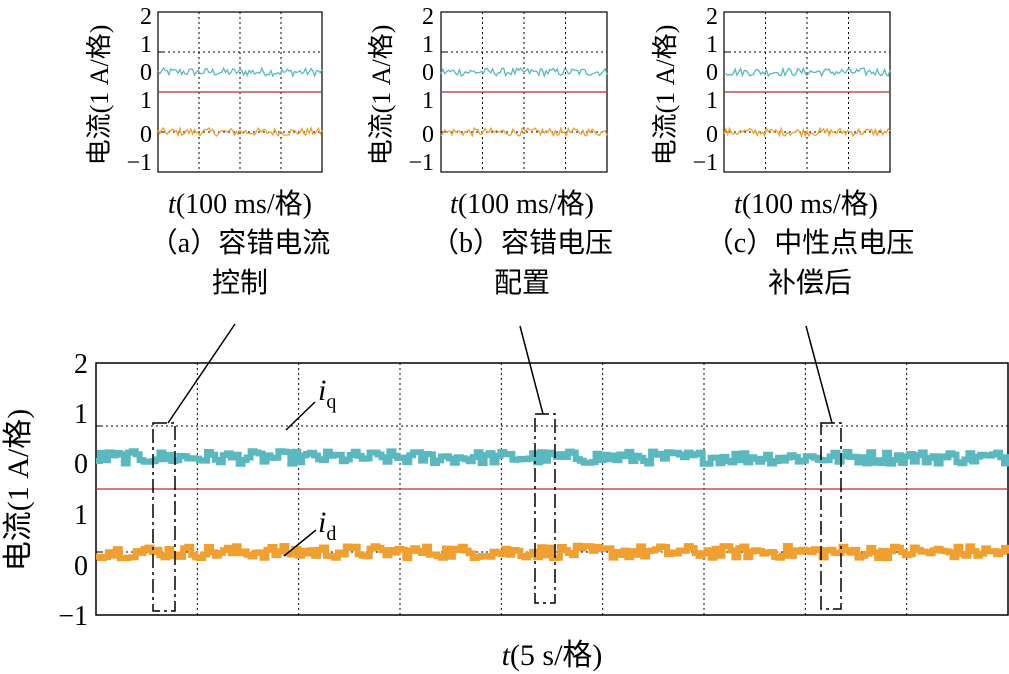 This screenshot has width=1009, height=674. What do you see at coordinates (665, 95) in the screenshot?
I see `small-panel-c-ylabel: 电流(1 A/格)` at bounding box center [665, 95].